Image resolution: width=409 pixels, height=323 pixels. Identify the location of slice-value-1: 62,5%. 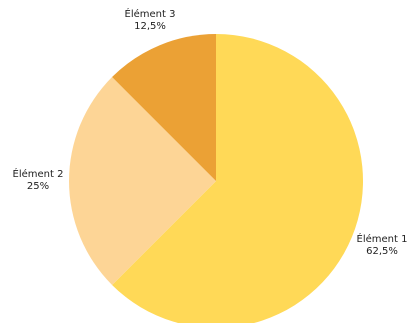
(382, 251).